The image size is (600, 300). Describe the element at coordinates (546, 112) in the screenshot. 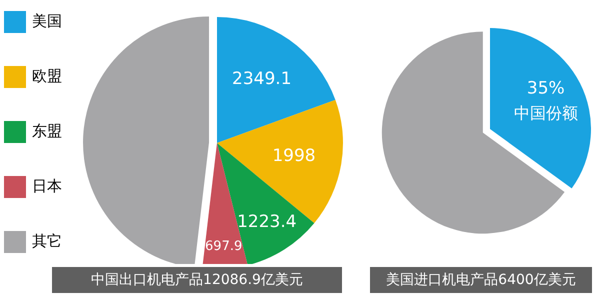

I see `slice-label: 中国份额` at that location.